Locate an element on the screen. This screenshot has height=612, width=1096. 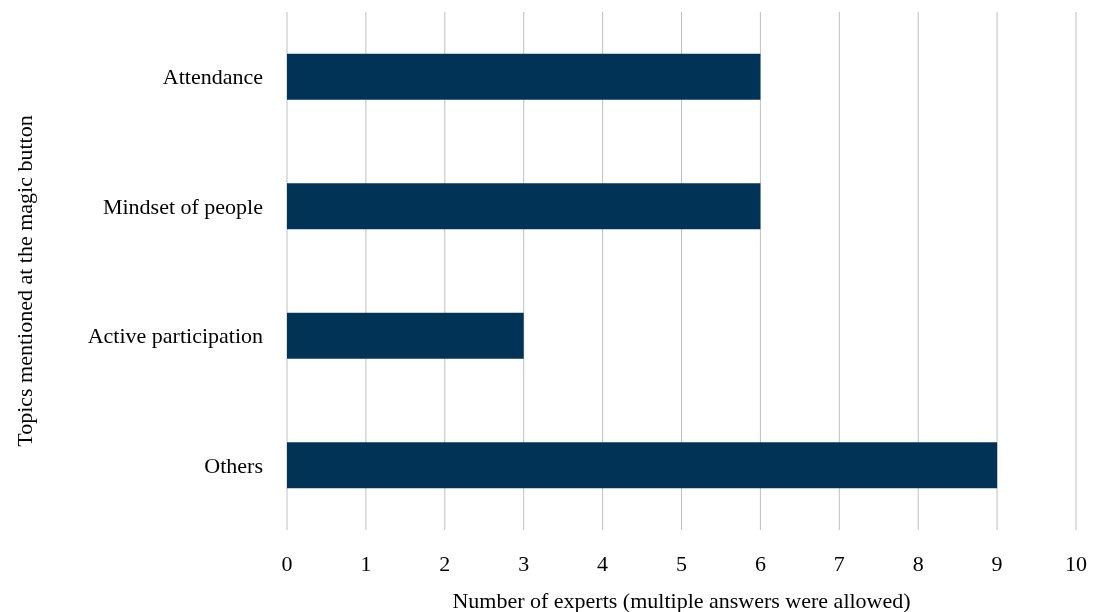
y-tick-label: Active participation is located at coordinates (175, 336).